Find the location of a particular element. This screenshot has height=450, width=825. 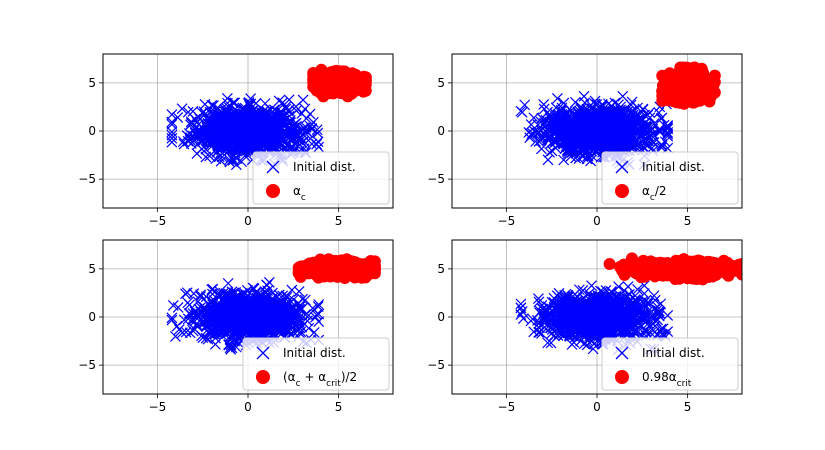

legend: Initial dist.αc is located at coordinates (321, 178).